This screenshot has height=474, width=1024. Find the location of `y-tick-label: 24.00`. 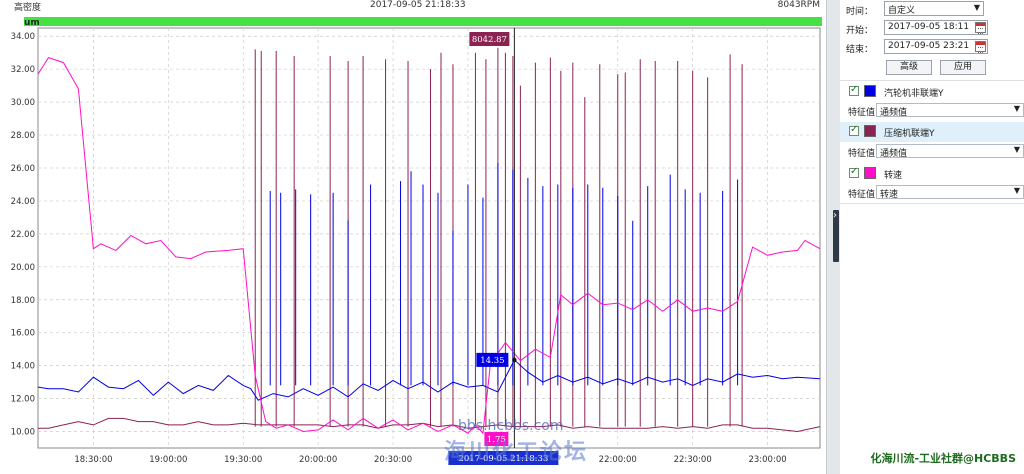

y-tick-label: 24.00 is located at coordinates (23, 202).